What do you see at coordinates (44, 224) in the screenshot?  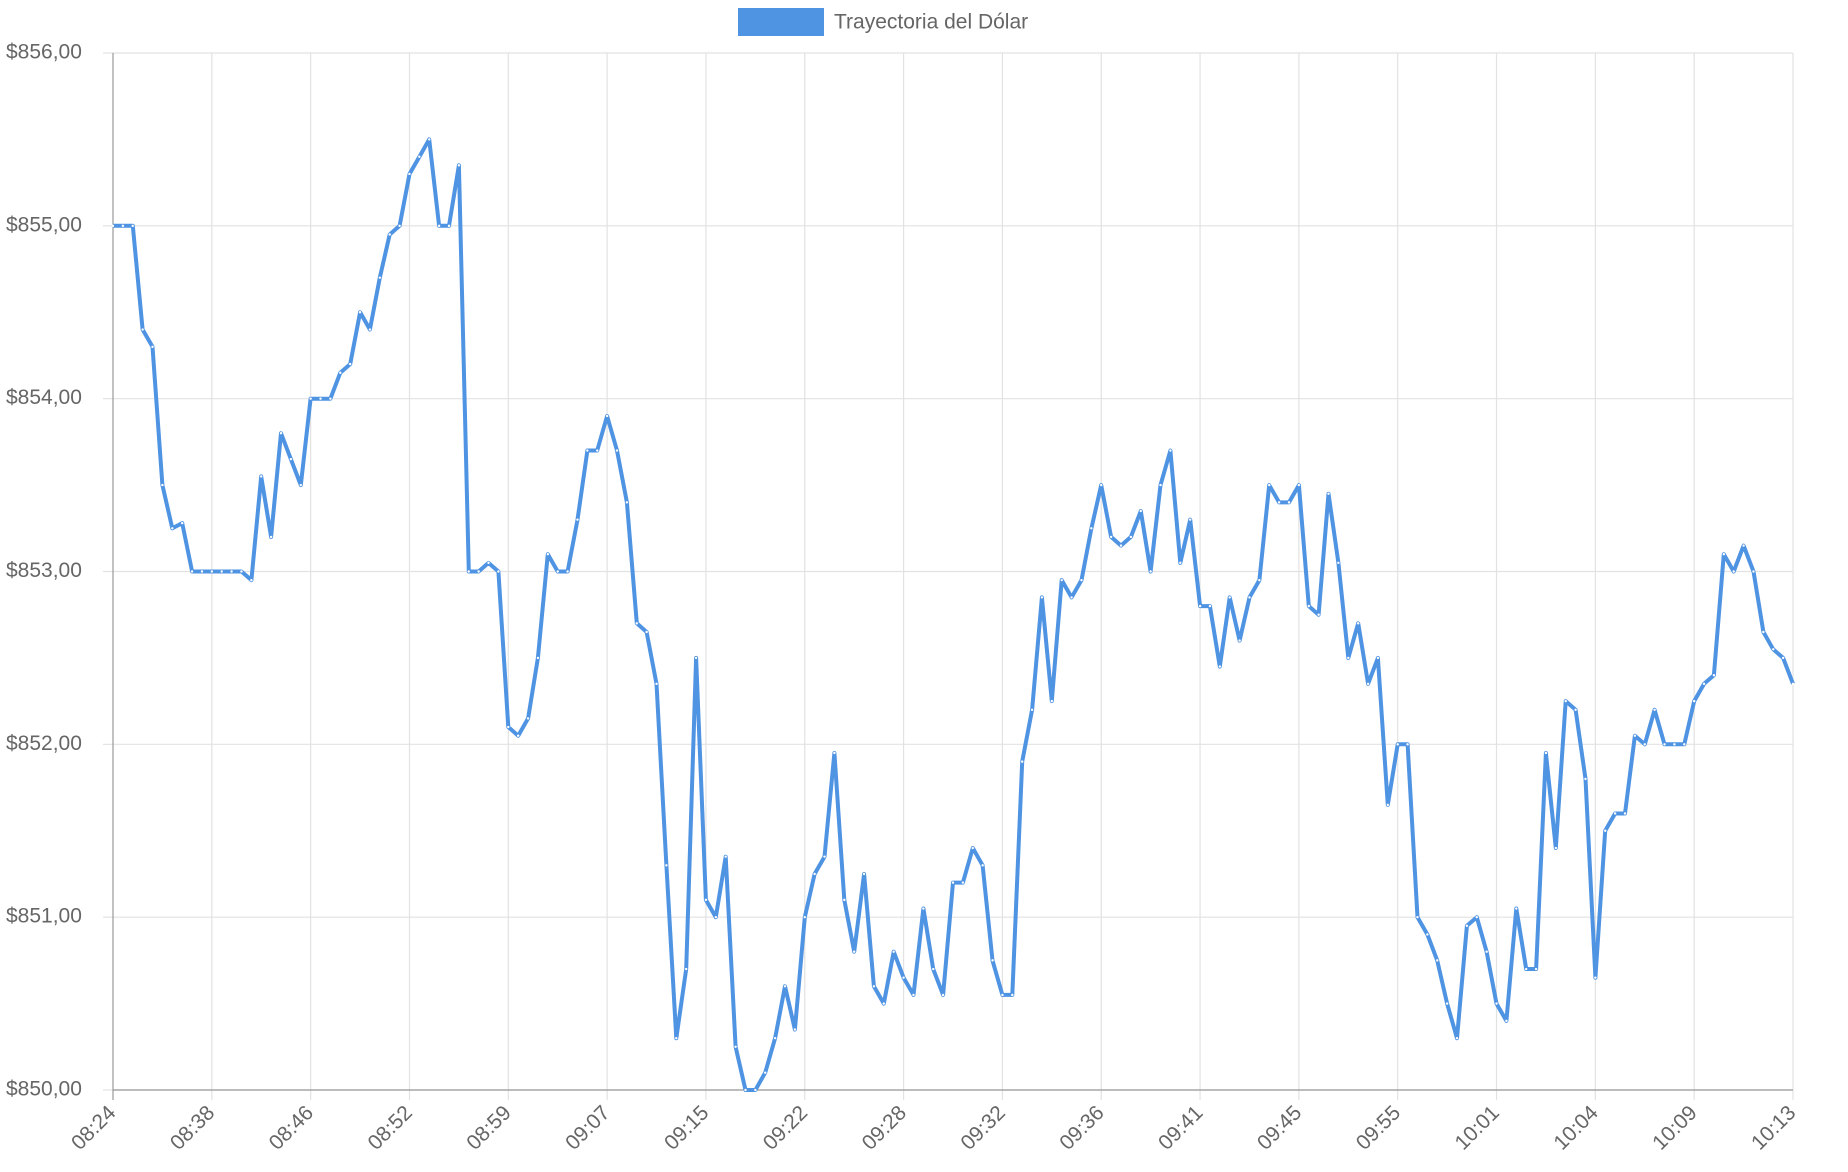 I see `y-tick-label: $855,00` at bounding box center [44, 224].